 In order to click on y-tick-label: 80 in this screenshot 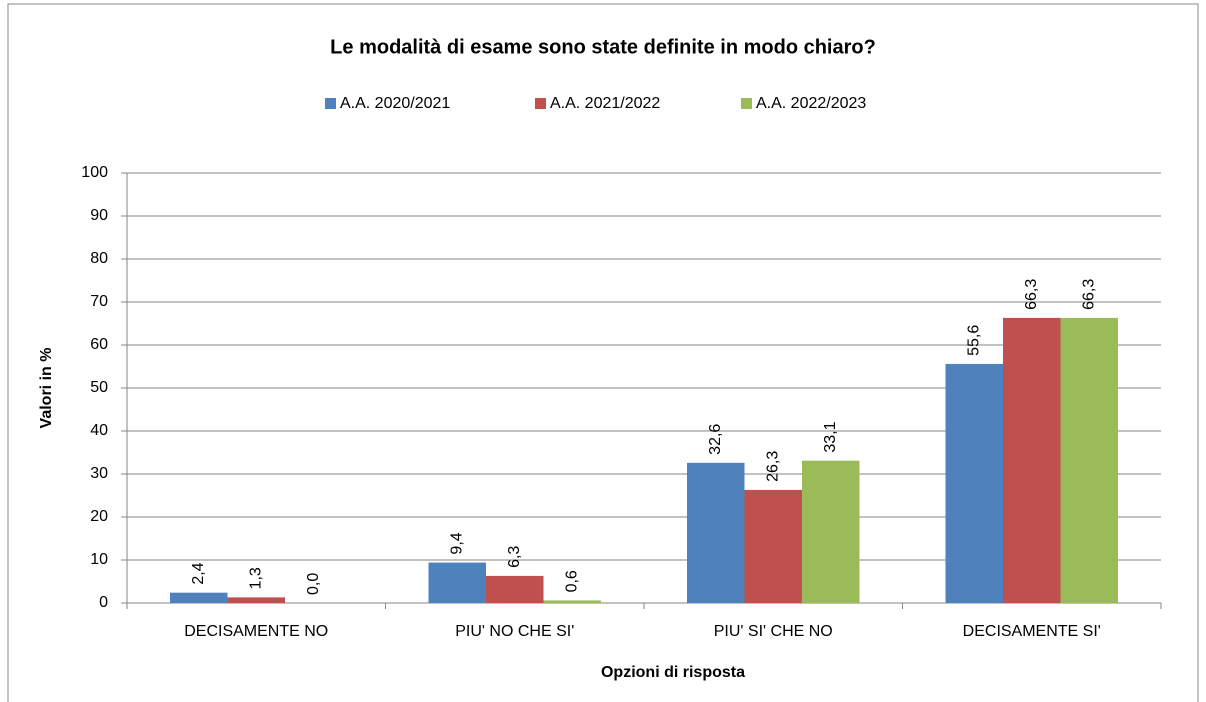, I will do `click(99, 258)`.